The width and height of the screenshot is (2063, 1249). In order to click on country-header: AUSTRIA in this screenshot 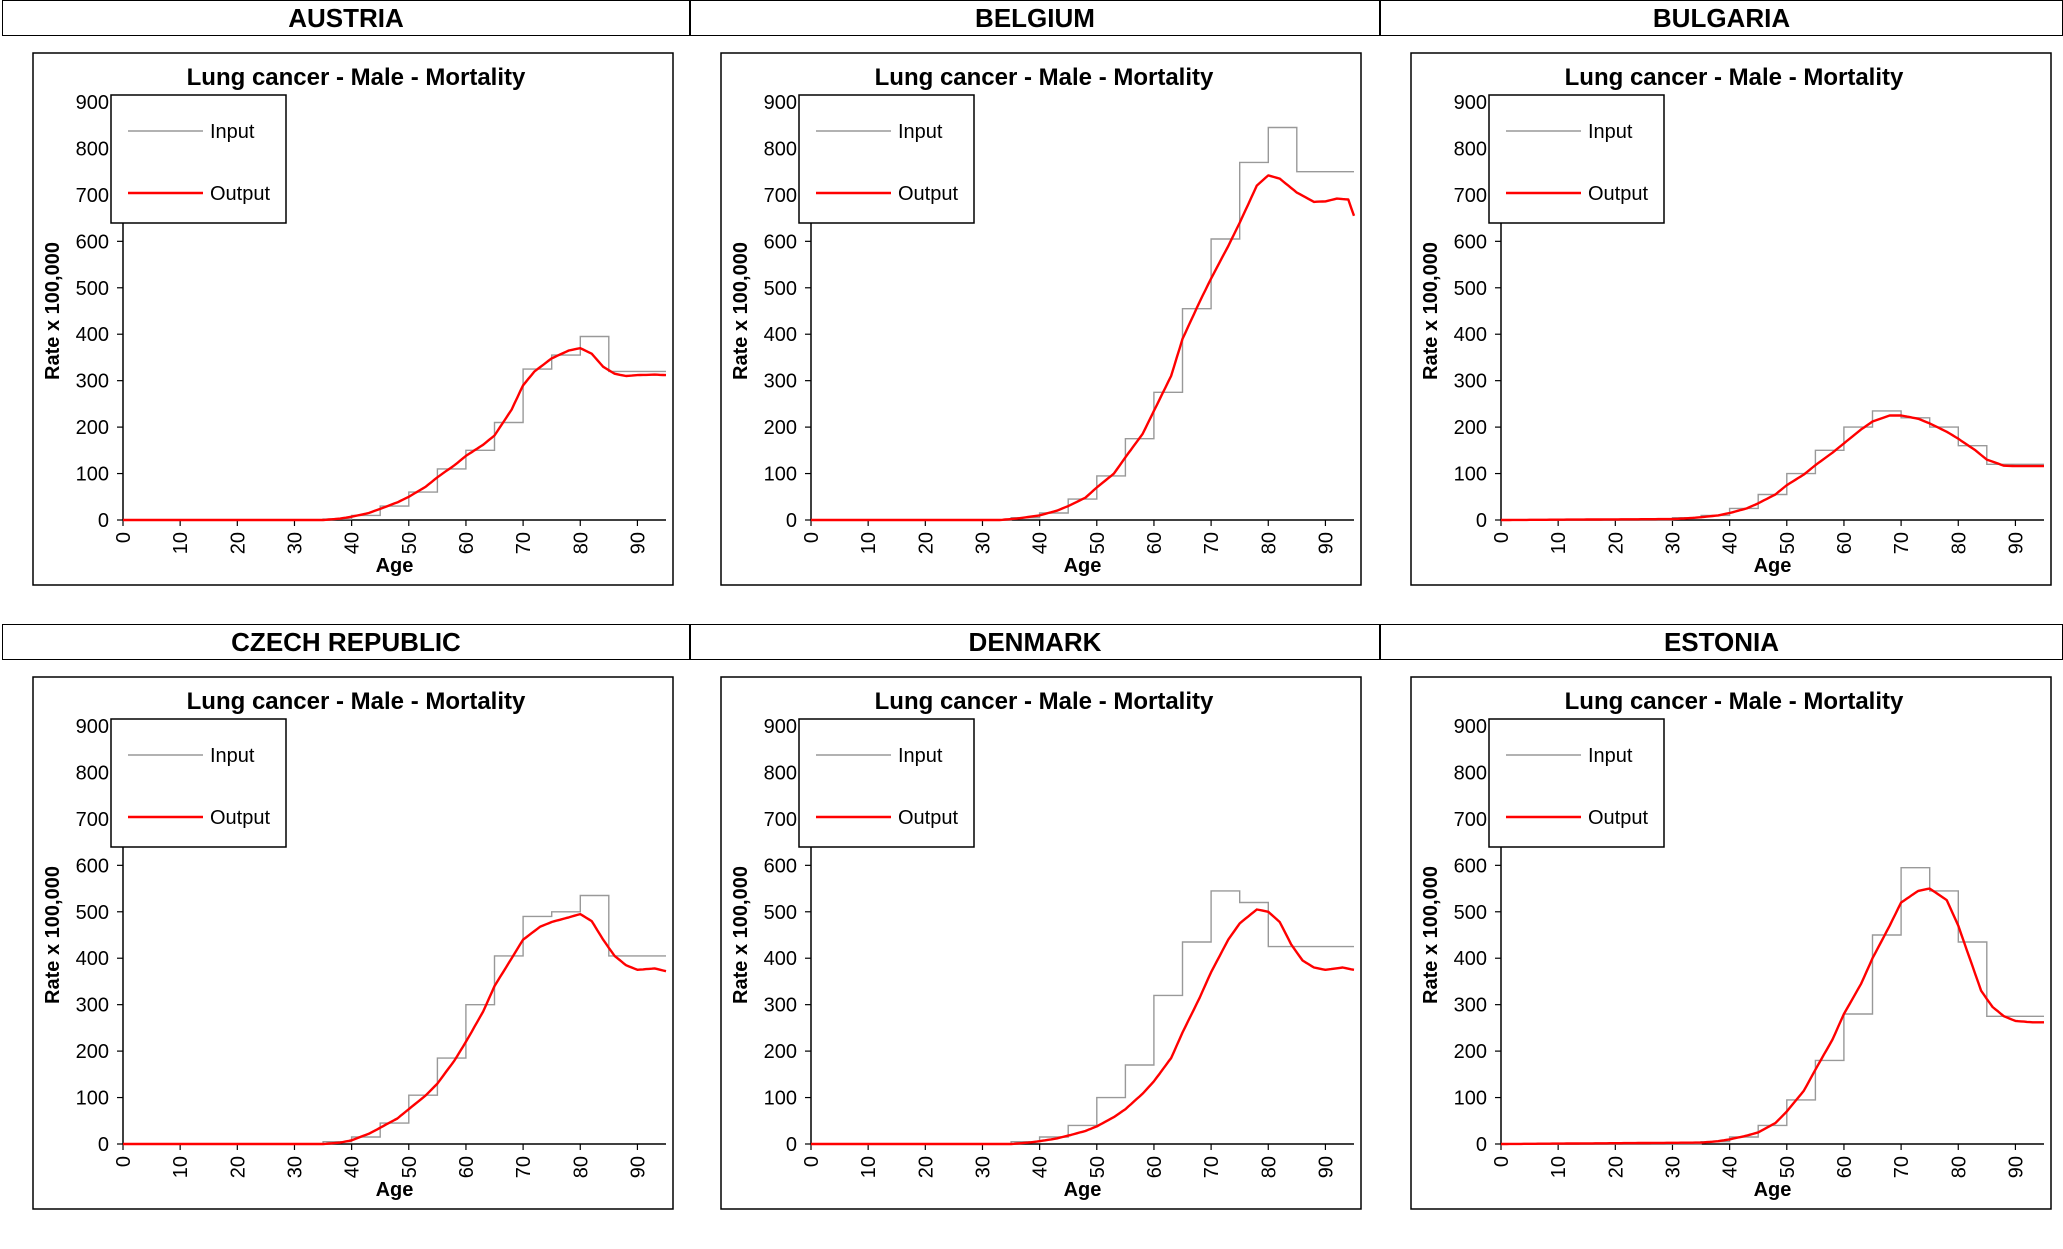, I will do `click(346, 18)`.